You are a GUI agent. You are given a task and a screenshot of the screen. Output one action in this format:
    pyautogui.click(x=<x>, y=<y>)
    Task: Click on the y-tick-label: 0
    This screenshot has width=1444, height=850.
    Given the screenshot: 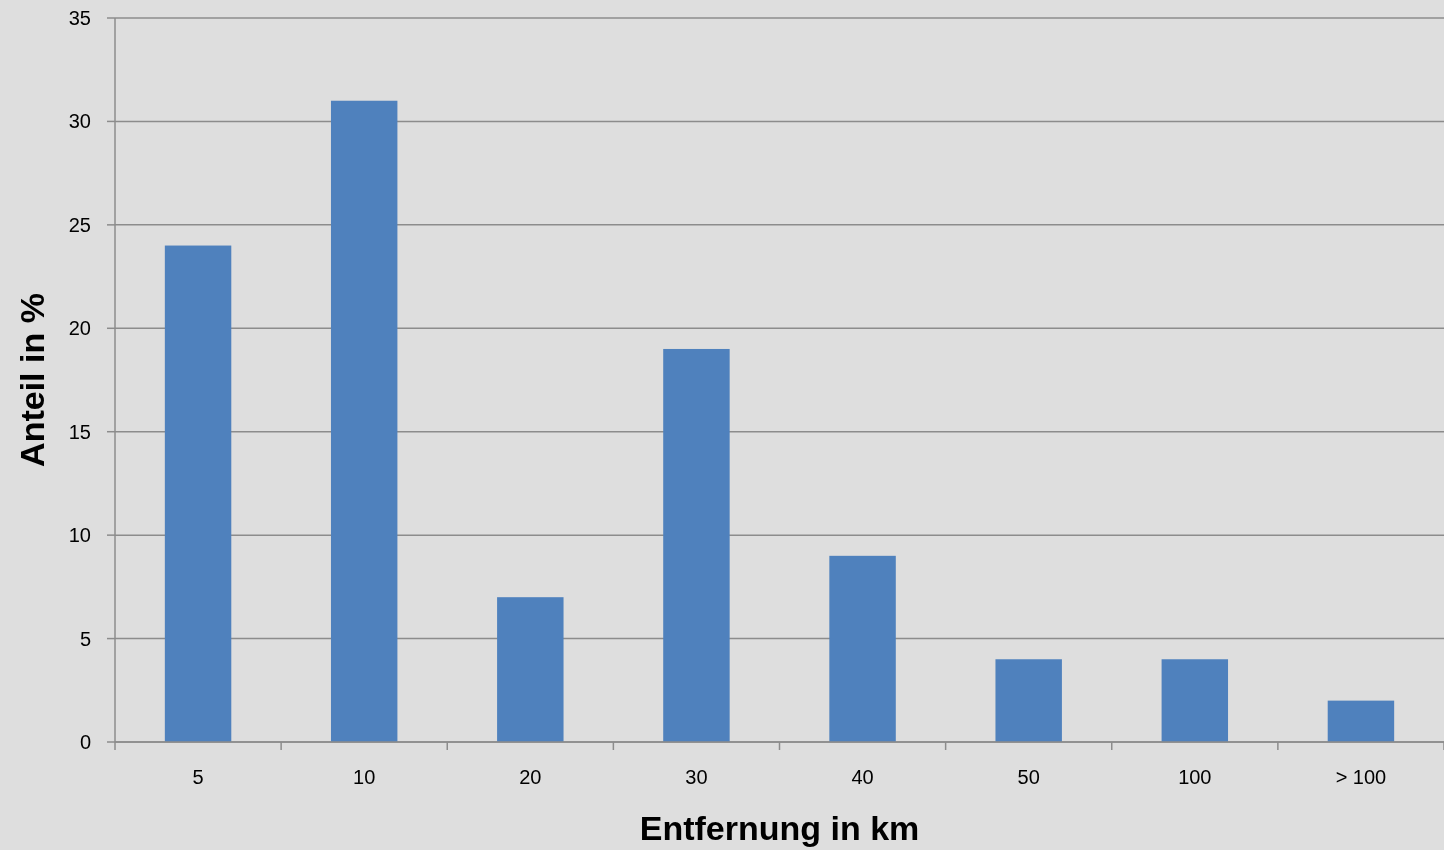 What is the action you would take?
    pyautogui.click(x=85, y=742)
    